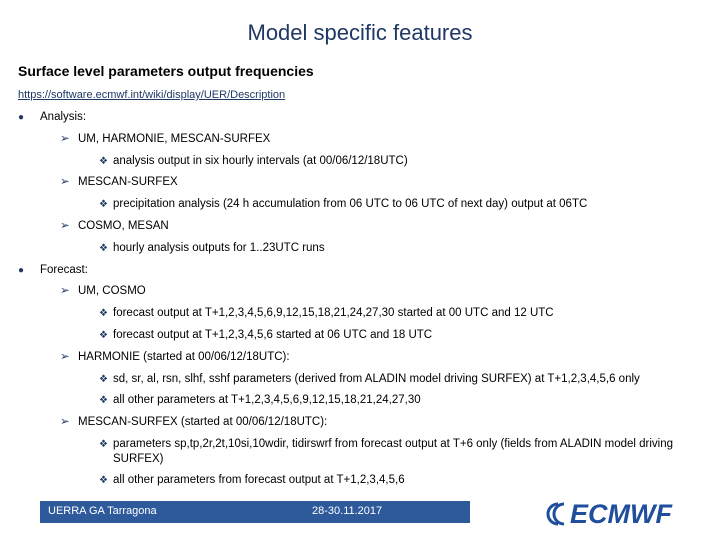 This screenshot has width=720, height=540. Describe the element at coordinates (360, 271) in the screenshot. I see `section-label: Forecast:` at that location.